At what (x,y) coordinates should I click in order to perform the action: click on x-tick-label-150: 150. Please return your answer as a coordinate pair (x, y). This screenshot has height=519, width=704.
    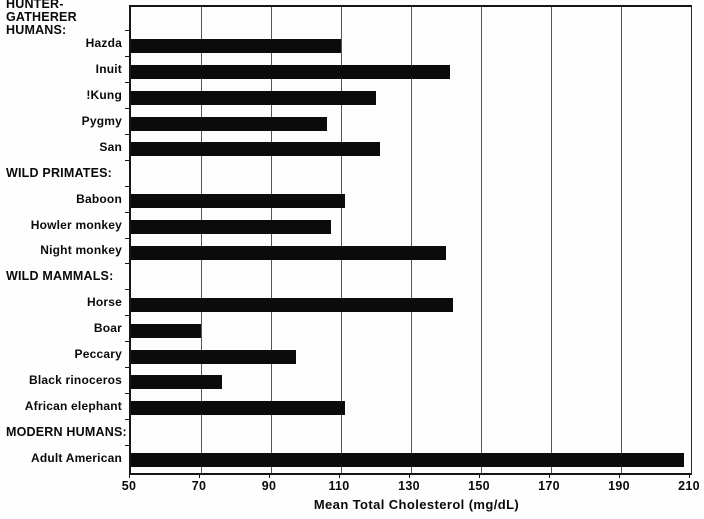
    Looking at the image, I should click on (479, 486).